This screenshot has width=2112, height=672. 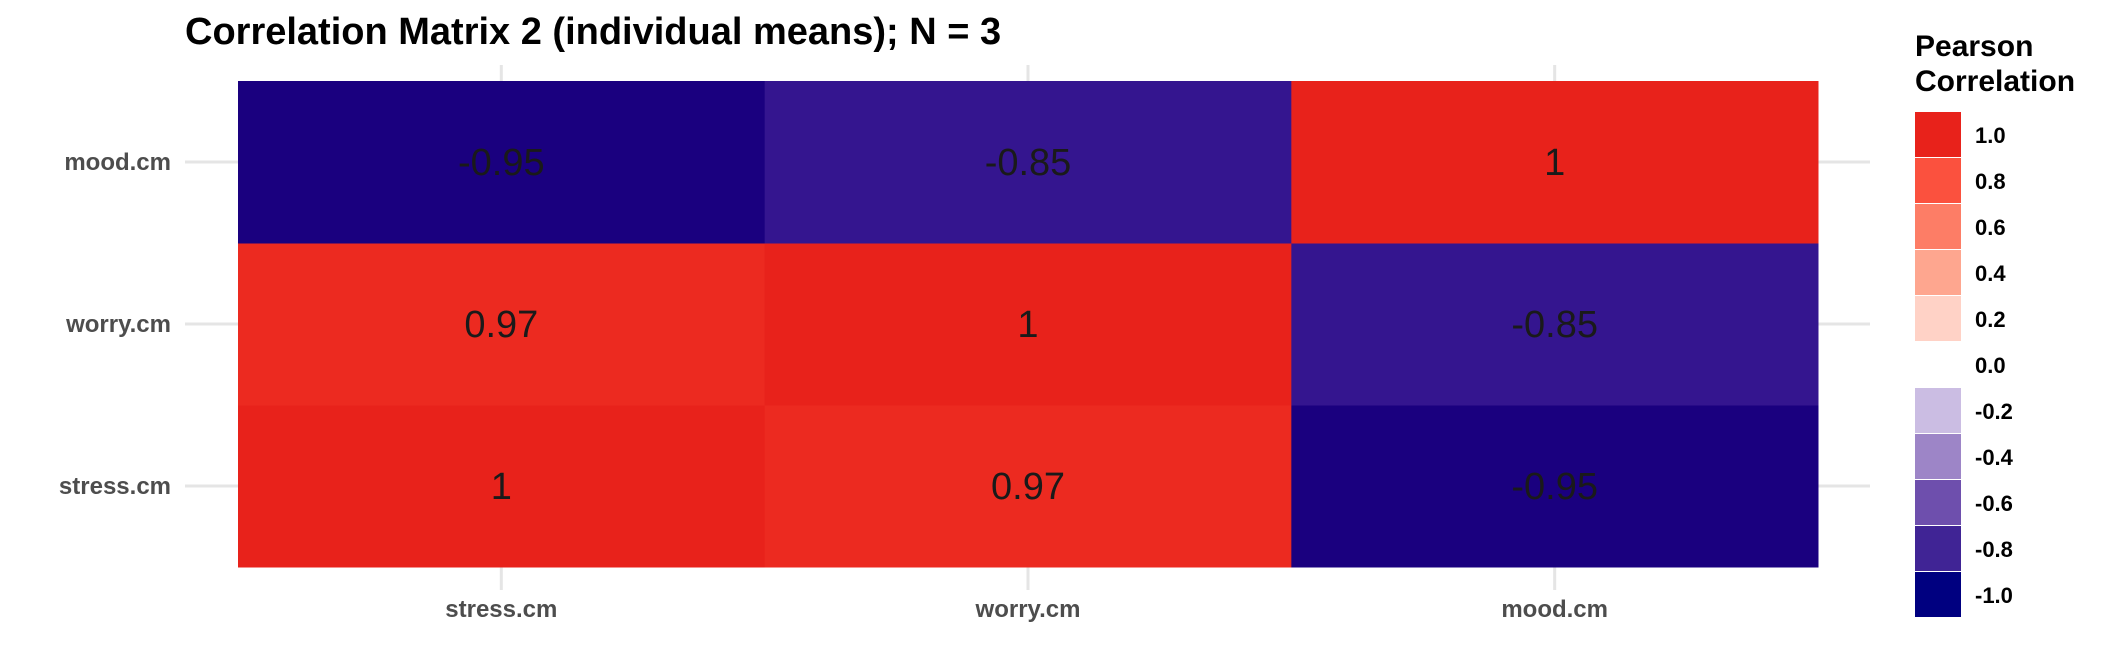 I want to click on heatmap-cell-mood.cm-worry.cm, so click(x=1028, y=162).